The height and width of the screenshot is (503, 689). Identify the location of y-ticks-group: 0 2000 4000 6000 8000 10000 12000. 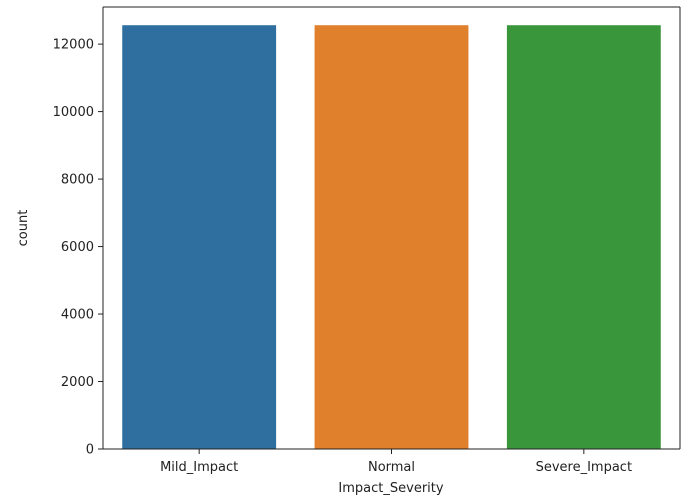
(78, 248).